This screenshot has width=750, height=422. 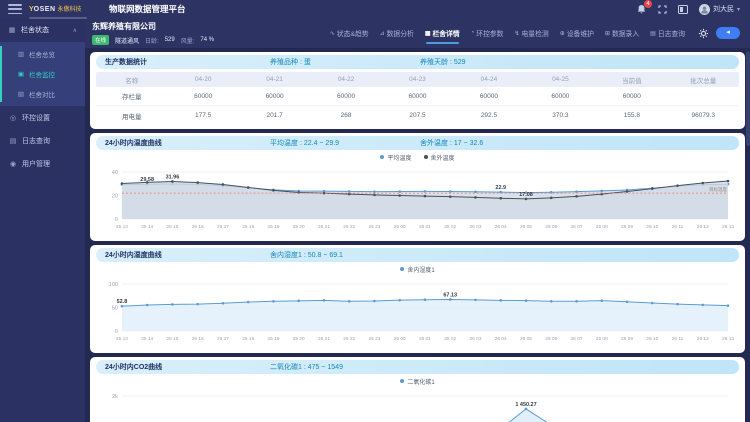 What do you see at coordinates (501, 339) in the screenshot?
I see `svg-text: 26 04` at bounding box center [501, 339].